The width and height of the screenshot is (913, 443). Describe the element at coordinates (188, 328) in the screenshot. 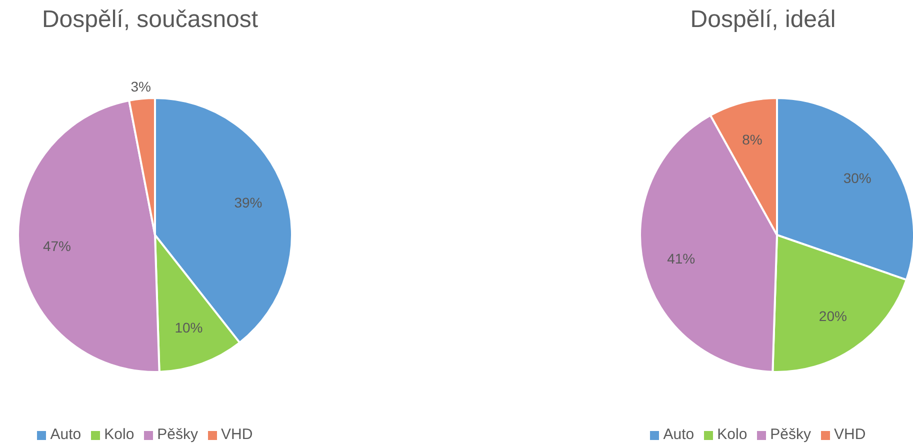

I see `data-label: 10%` at that location.